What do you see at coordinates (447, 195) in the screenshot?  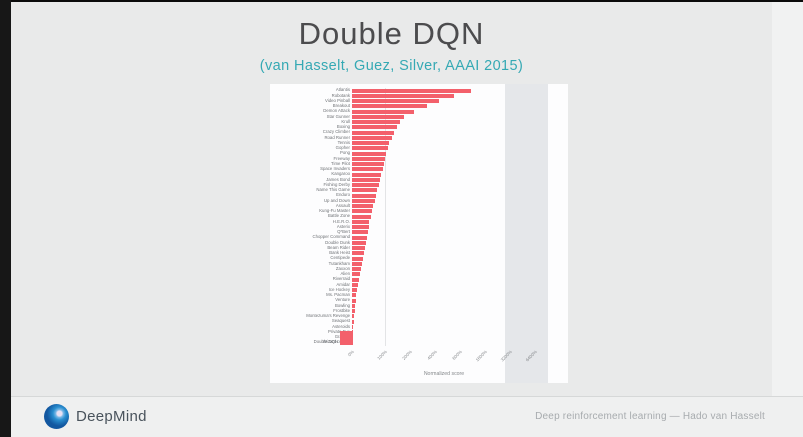 I see `chart-row: Enduro` at bounding box center [447, 195].